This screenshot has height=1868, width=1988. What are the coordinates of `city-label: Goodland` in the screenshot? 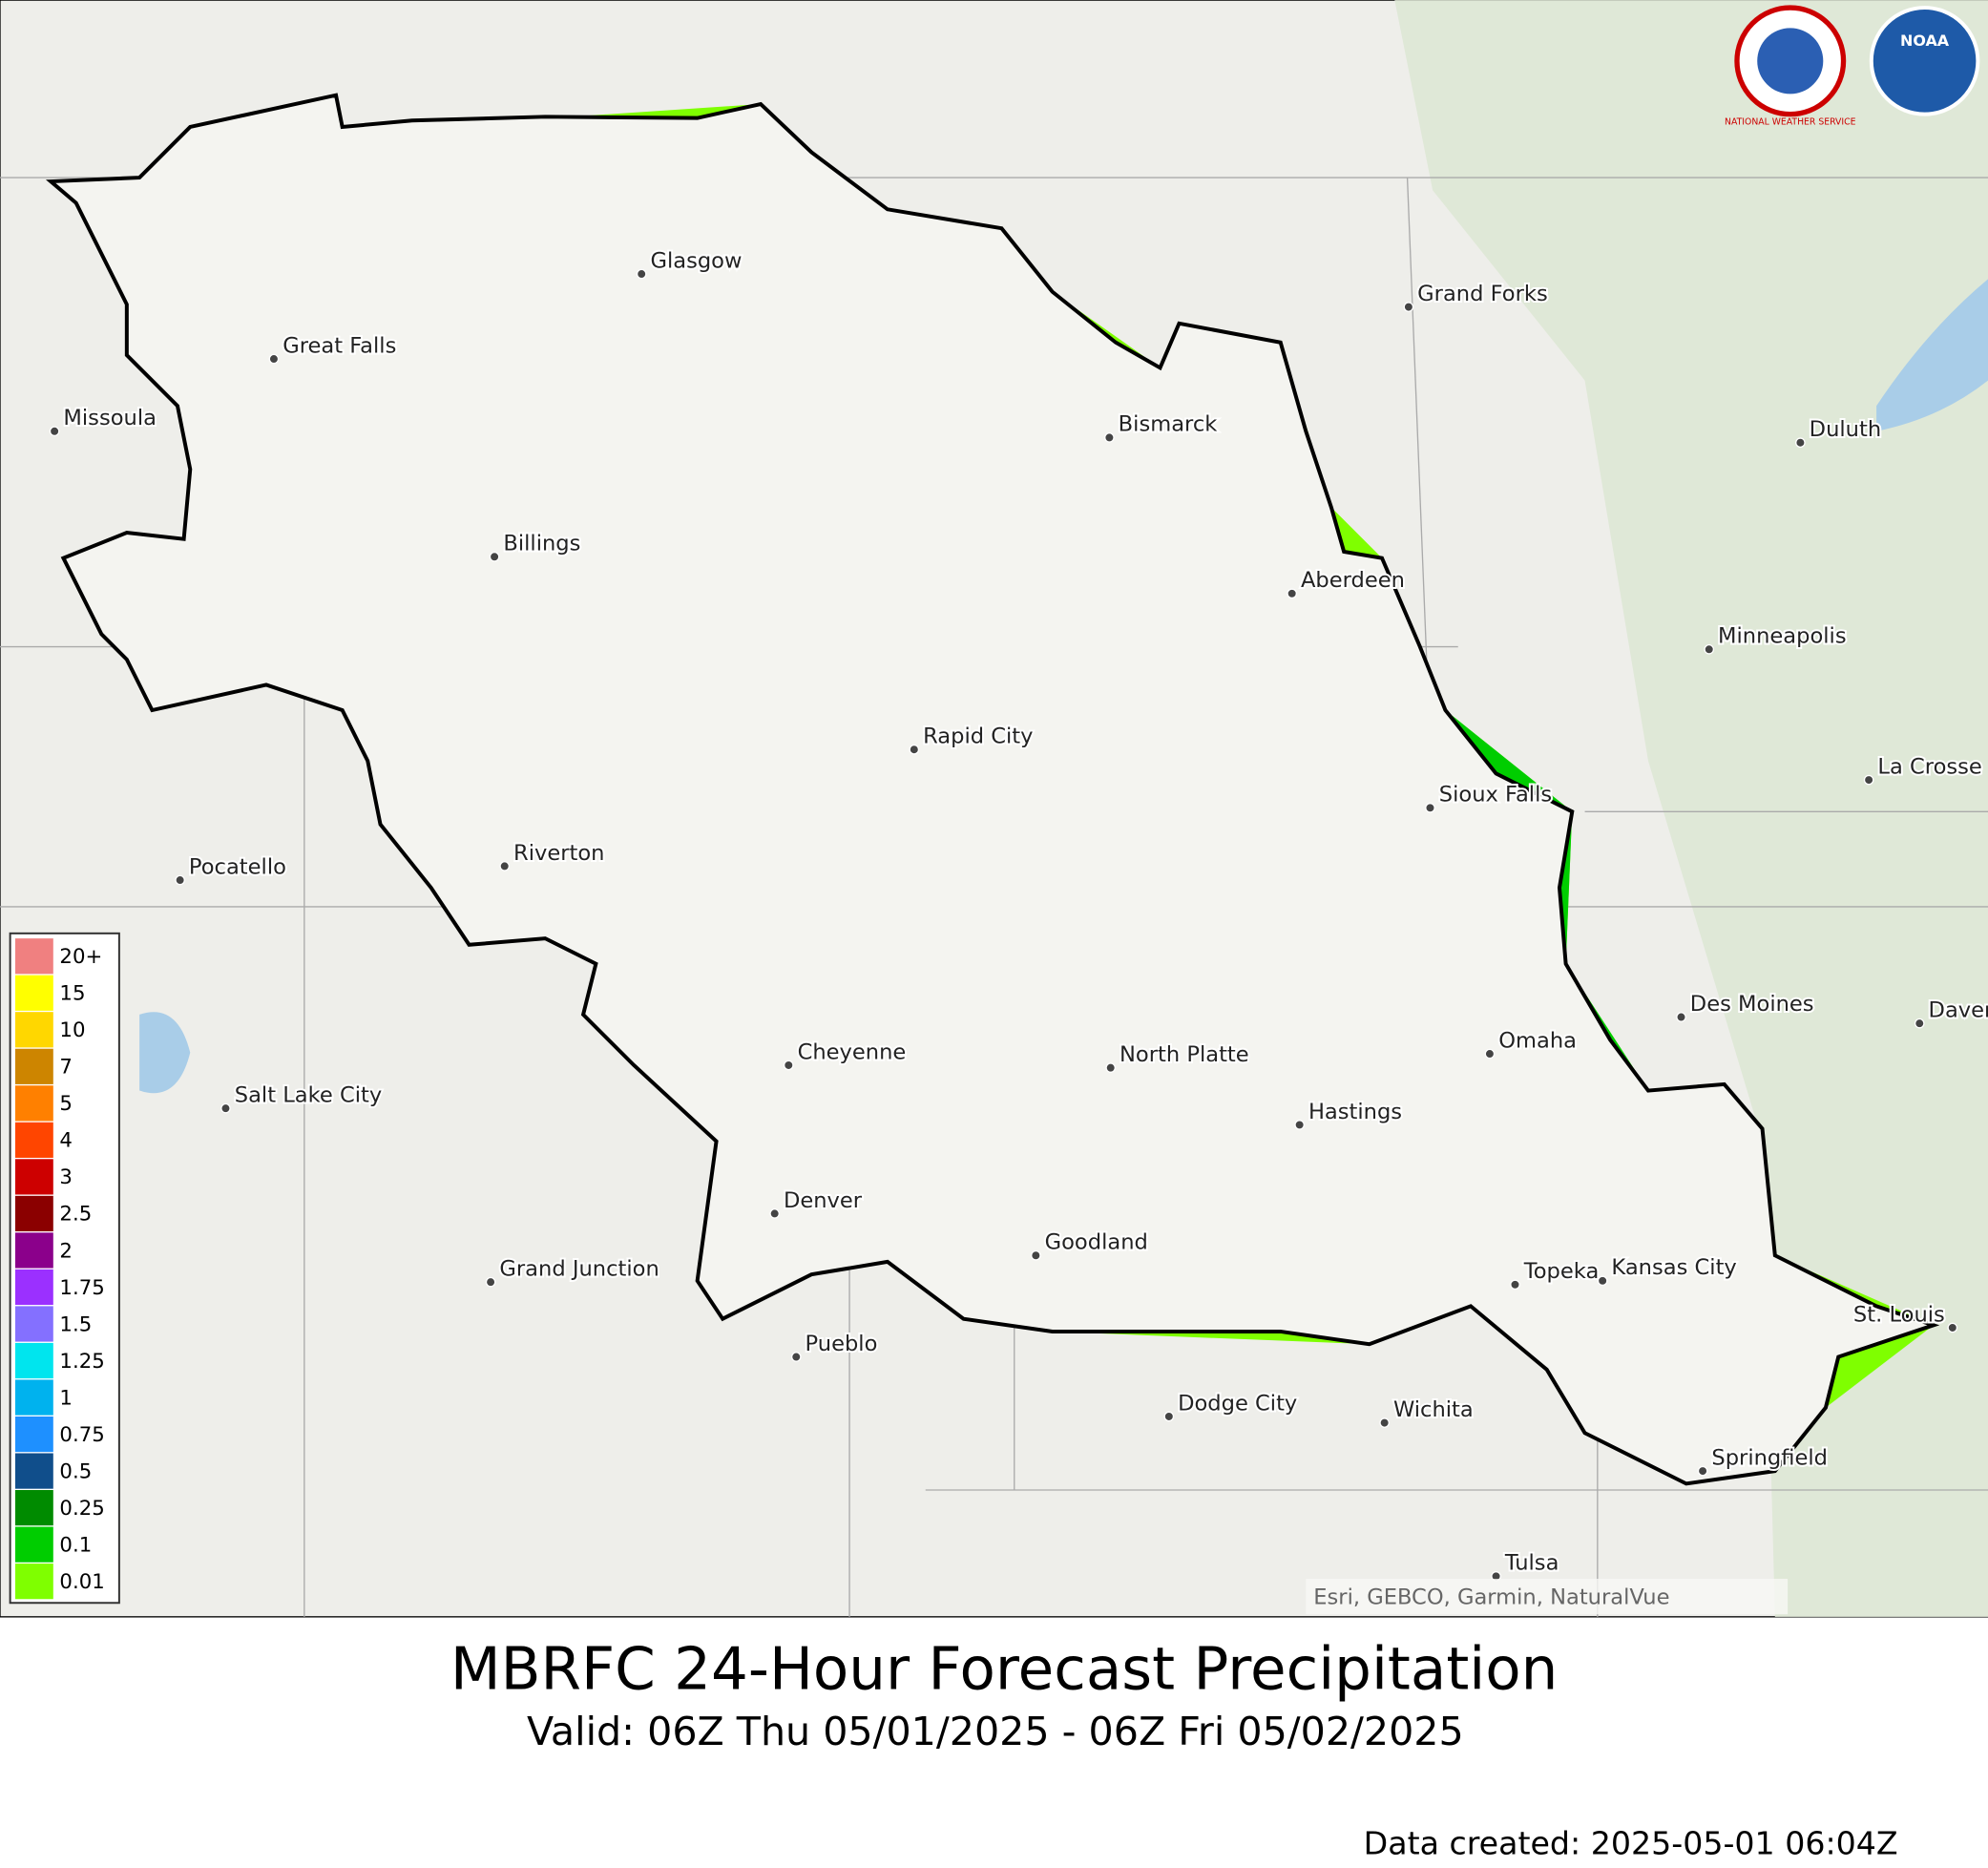 It's located at (1096, 1242).